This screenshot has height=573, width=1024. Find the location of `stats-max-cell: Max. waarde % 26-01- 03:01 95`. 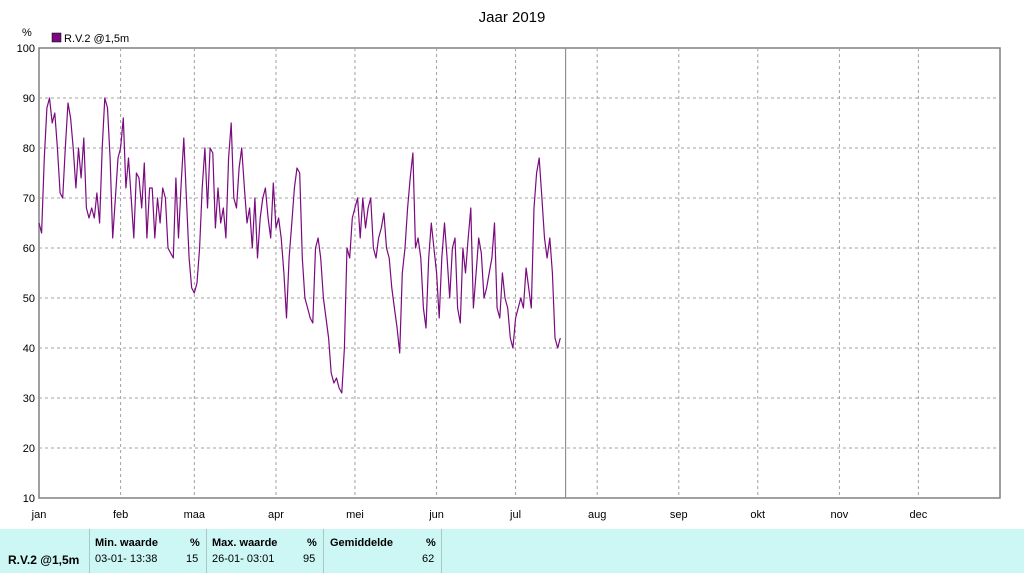

stats-max-cell: Max. waarde % 26-01- 03:01 95 is located at coordinates (265, 551).